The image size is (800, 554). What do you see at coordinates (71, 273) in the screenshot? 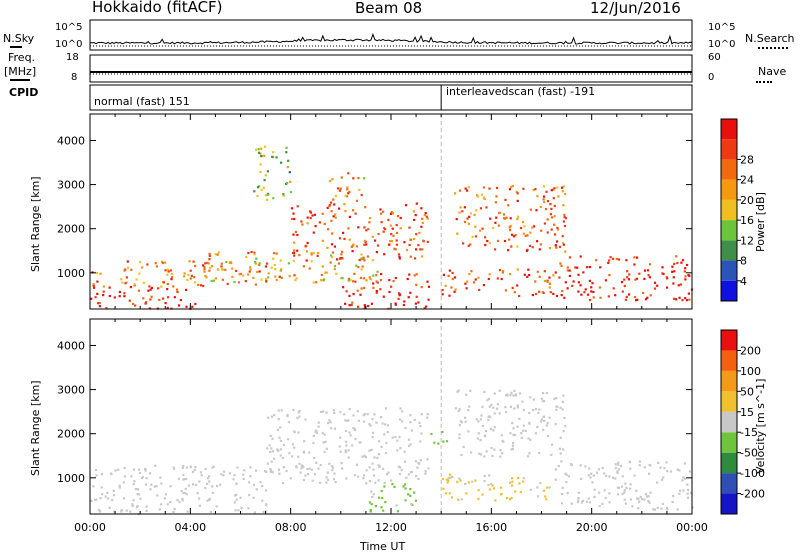
I see `power-ytick-label: 1000` at bounding box center [71, 273].